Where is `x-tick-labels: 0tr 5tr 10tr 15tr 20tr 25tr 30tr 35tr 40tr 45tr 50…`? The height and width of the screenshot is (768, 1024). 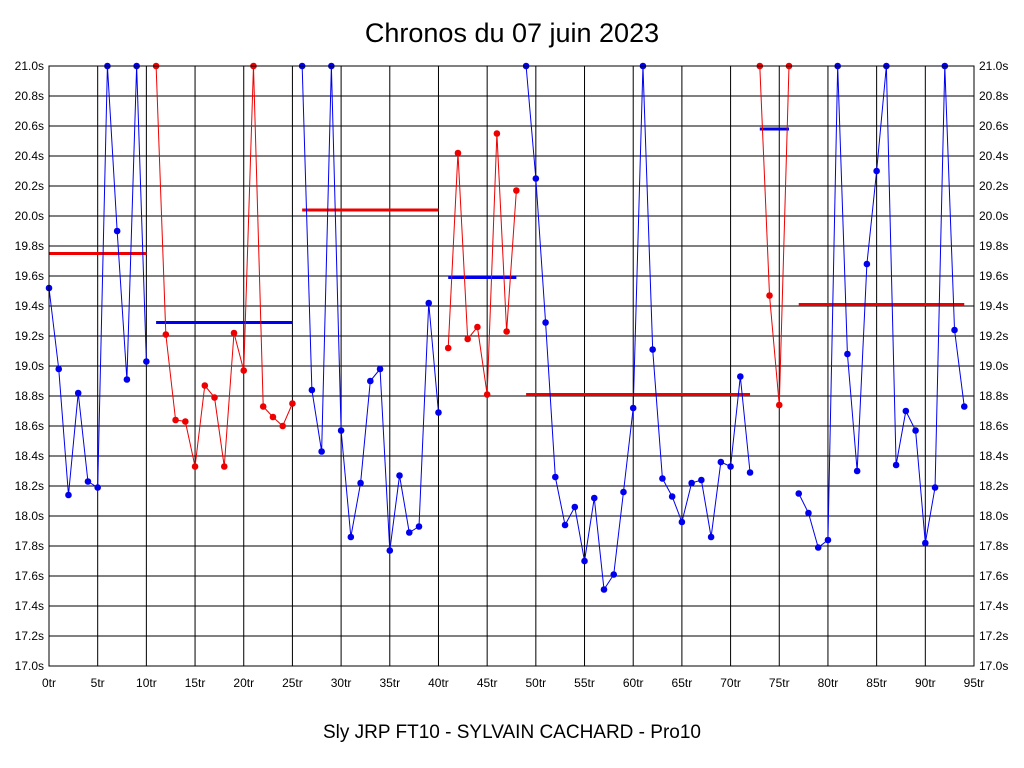
x-tick-labels: 0tr 5tr 10tr 15tr 20tr 25tr 30tr 35tr 40tr 45tr 50… is located at coordinates (513, 683).